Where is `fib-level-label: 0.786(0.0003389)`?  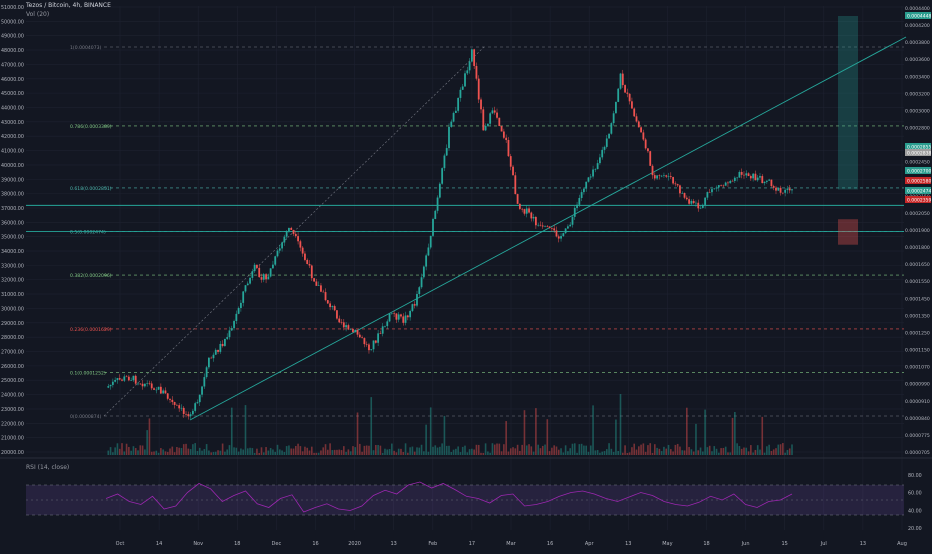 fib-level-label: 0.786(0.0003389) is located at coordinates (91, 127).